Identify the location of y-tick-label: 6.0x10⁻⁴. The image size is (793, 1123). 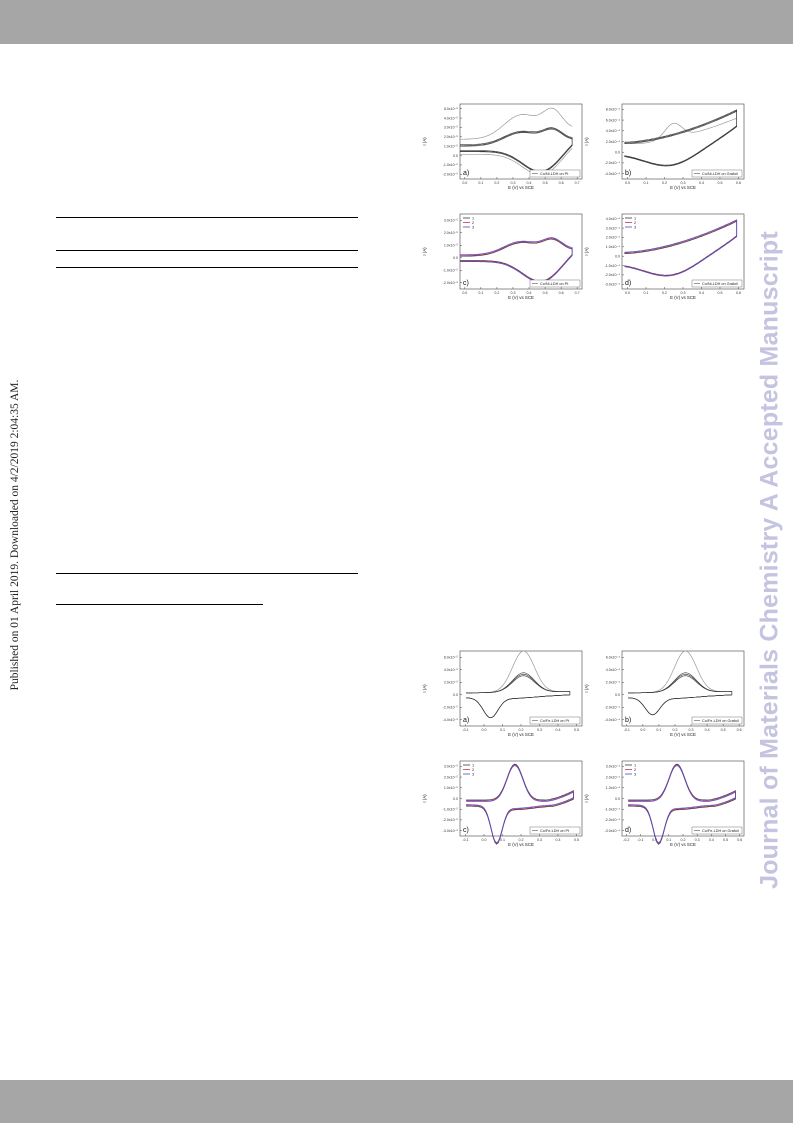
(613, 658).